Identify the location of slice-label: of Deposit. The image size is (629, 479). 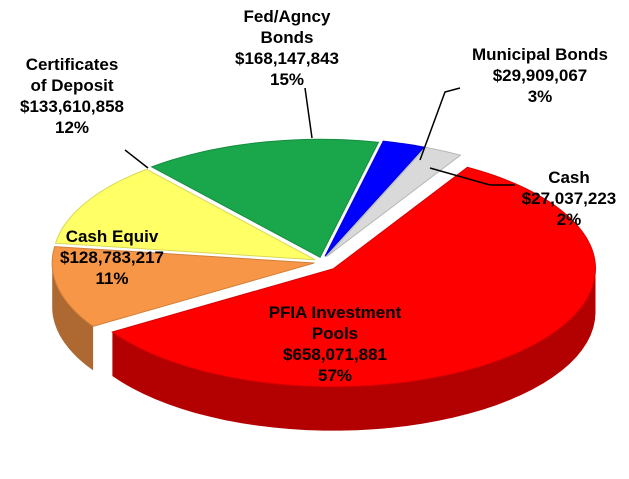
(71, 85).